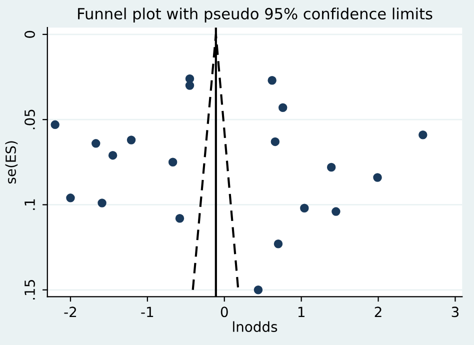 This screenshot has height=345, width=474. I want to click on x-tick-label: -1, so click(147, 311).